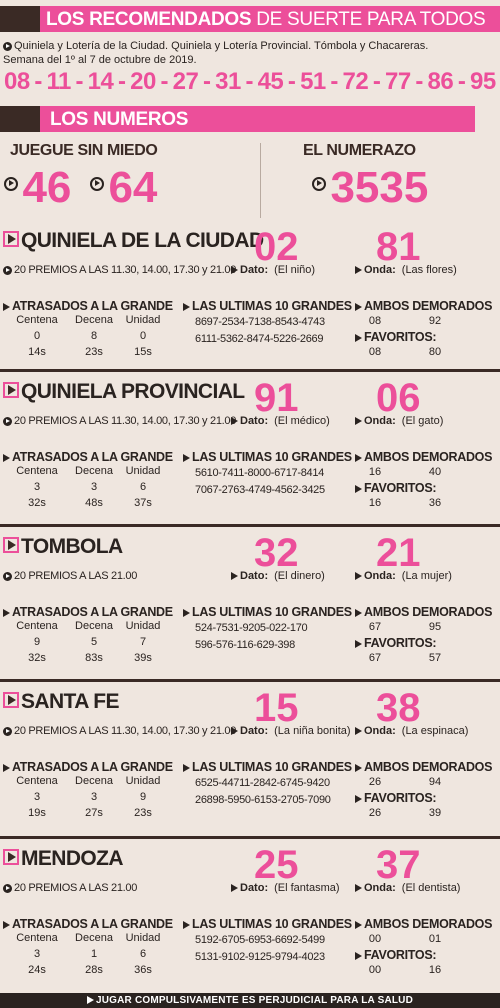 The image size is (500, 1008). I want to click on lucky-number: 45, so click(270, 81).